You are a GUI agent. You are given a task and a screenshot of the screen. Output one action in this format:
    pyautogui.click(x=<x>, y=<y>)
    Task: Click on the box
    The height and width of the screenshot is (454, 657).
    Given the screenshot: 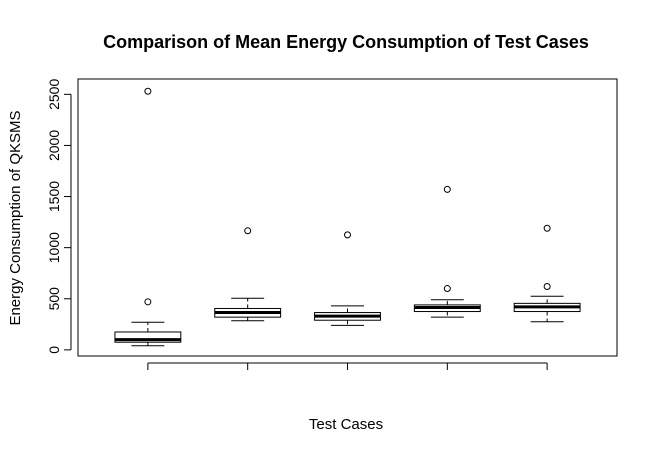 What is the action you would take?
    pyautogui.click(x=148, y=337)
    